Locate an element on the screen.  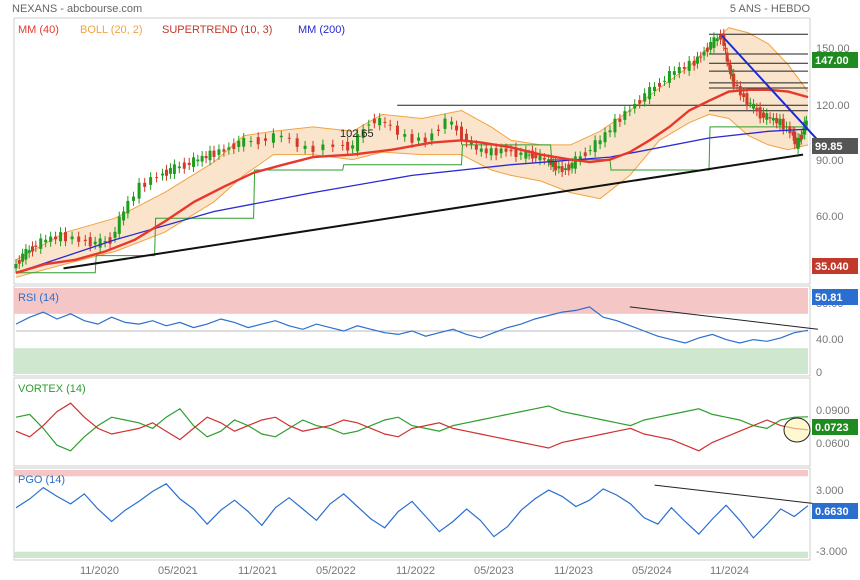
vortex-panel is located at coordinates (412, 422).